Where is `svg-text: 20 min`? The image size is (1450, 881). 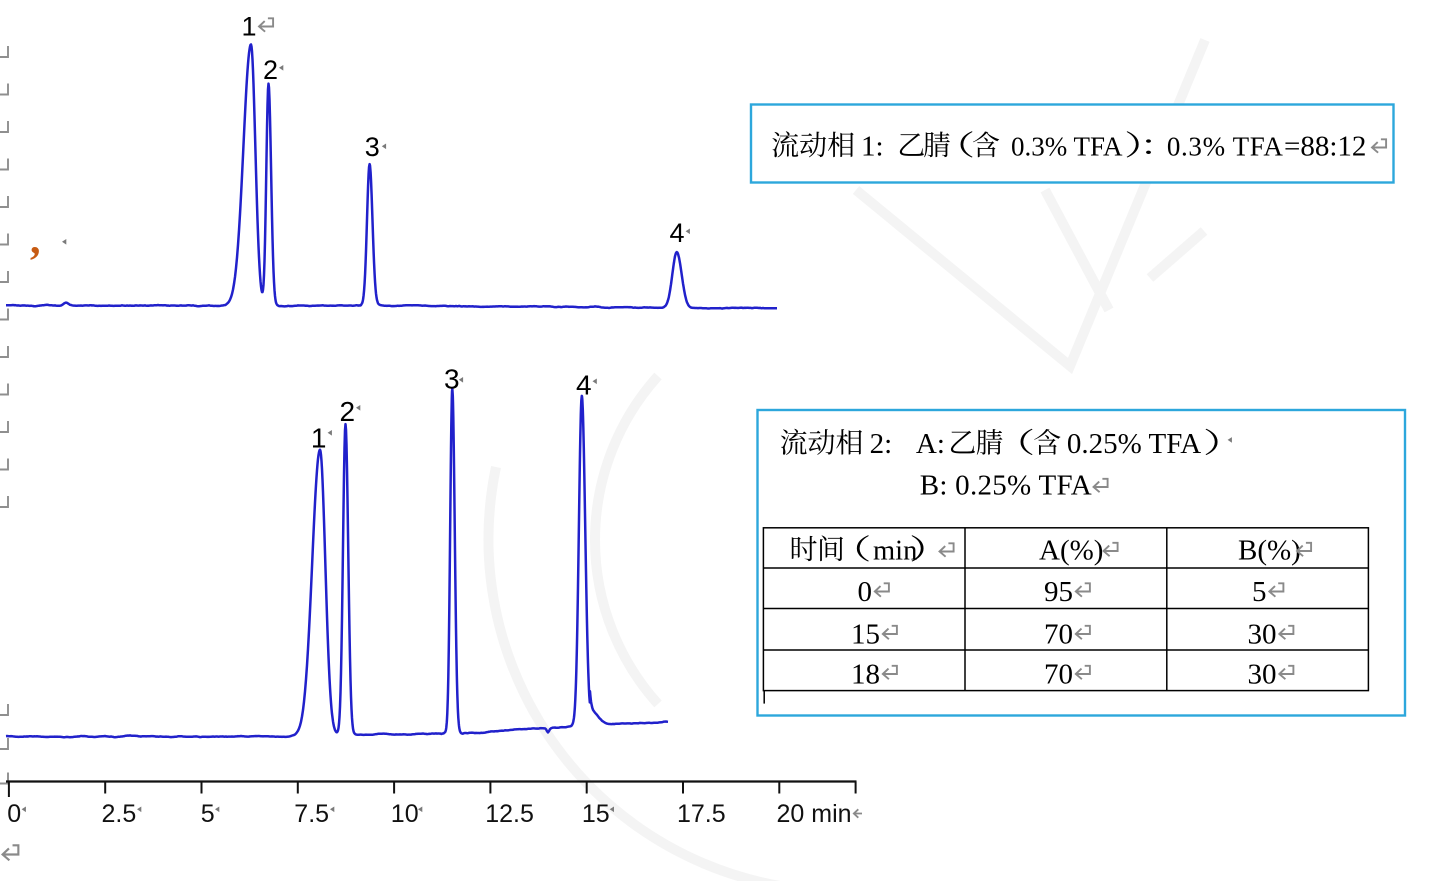
svg-text: 20 min is located at coordinates (814, 814).